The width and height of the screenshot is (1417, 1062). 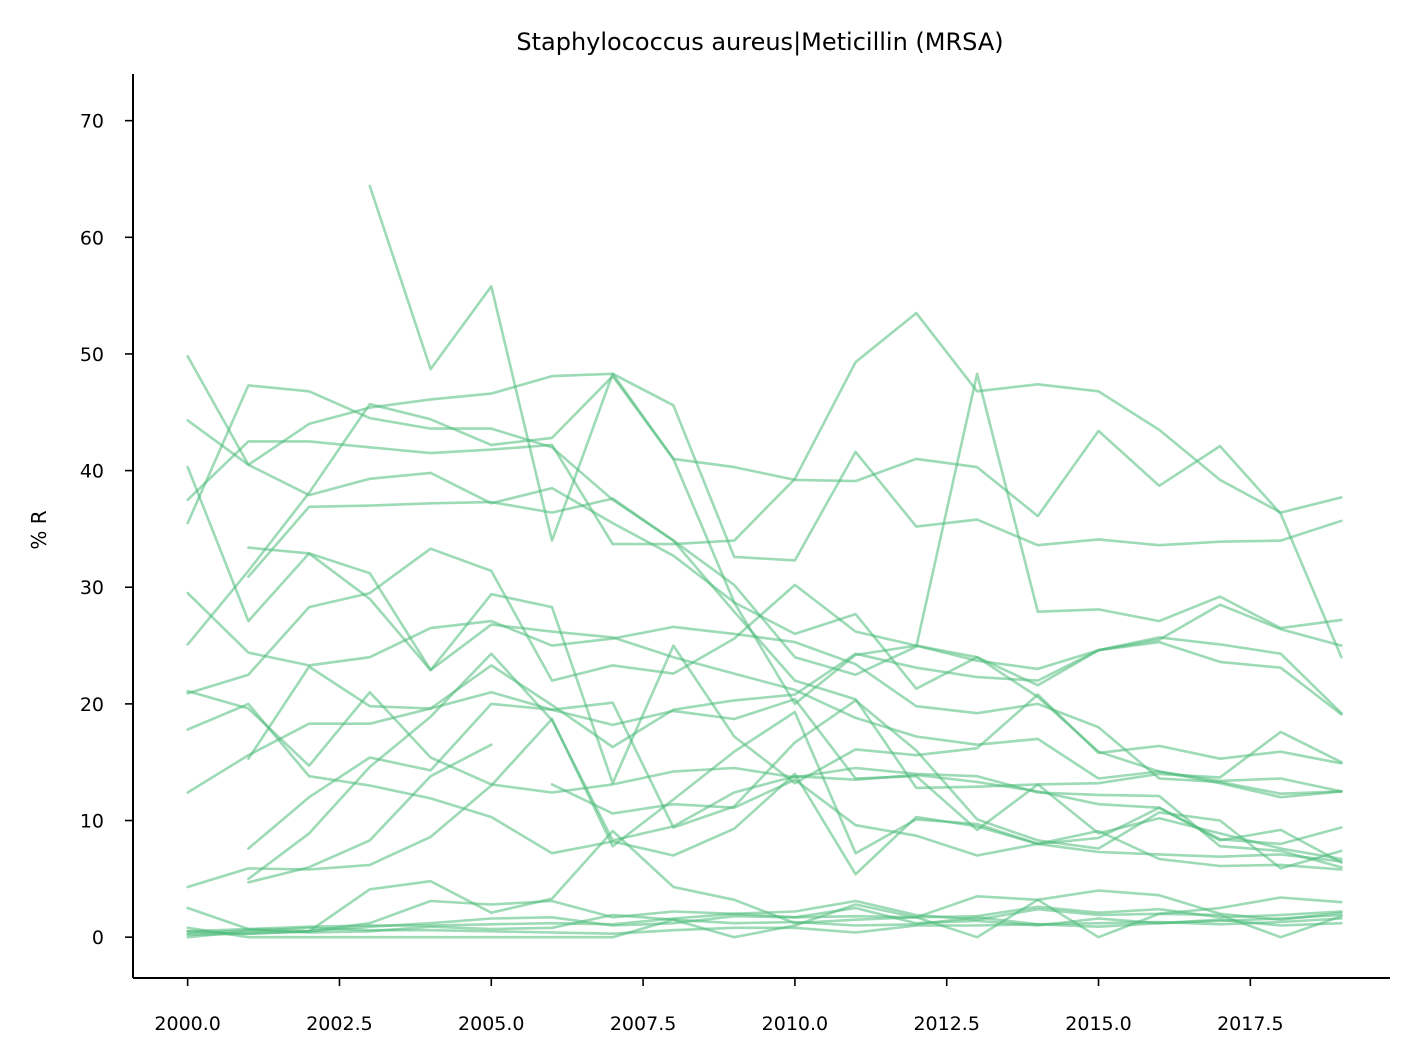 I want to click on y-axis: 0 10 20 30 40 50 60 70, so click(x=106, y=530).